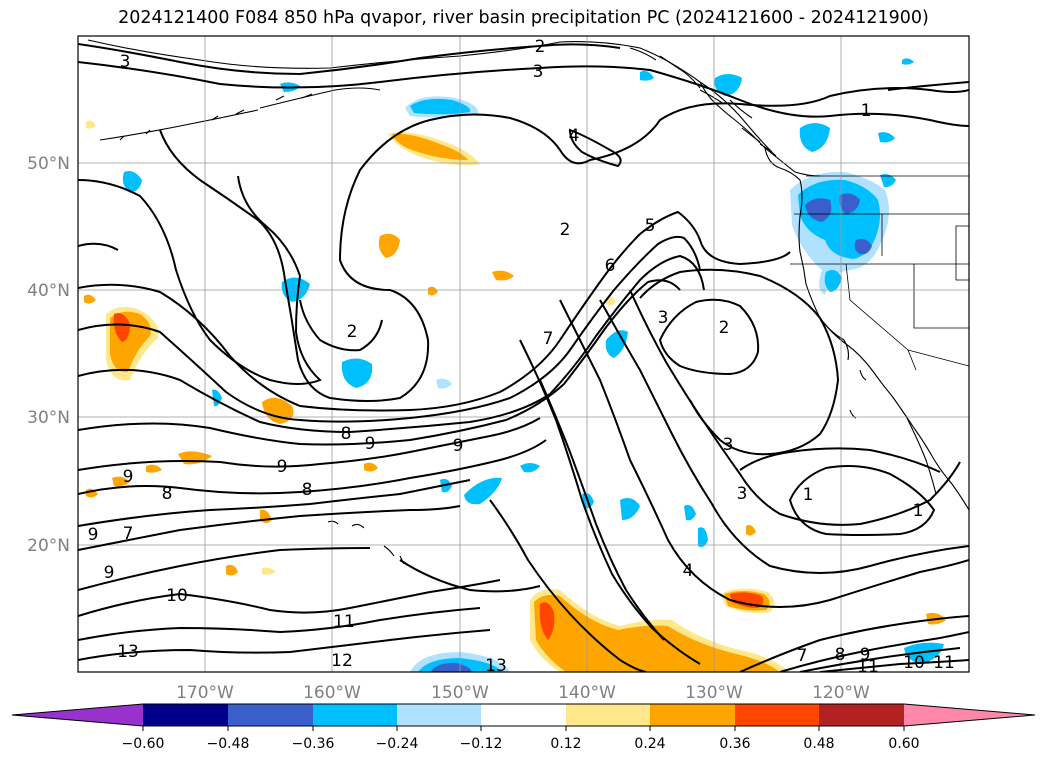 Image resolution: width=1047 pixels, height=765 pixels. Describe the element at coordinates (565, 744) in the screenshot. I see `colorbar-tick-label: 0.12` at that location.